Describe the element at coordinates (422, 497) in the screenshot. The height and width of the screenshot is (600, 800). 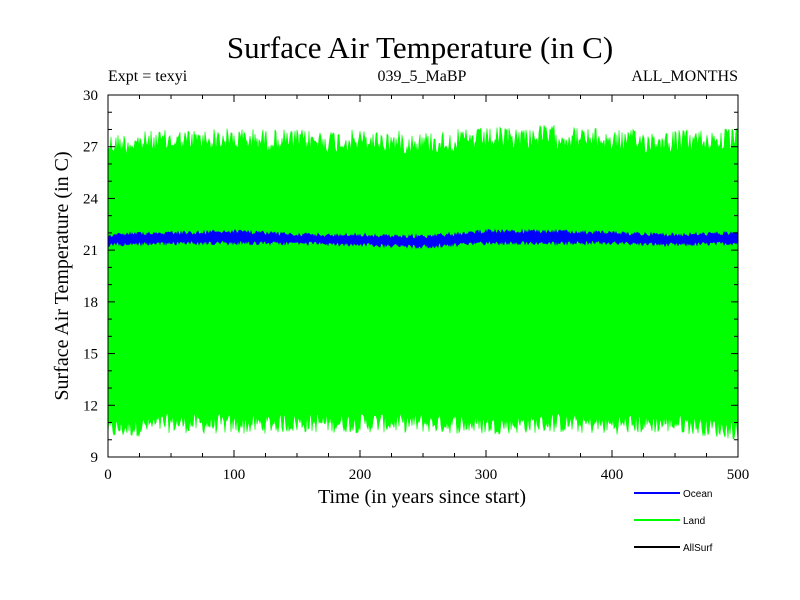
I see `x-axis-label: Time (in years since start)` at that location.